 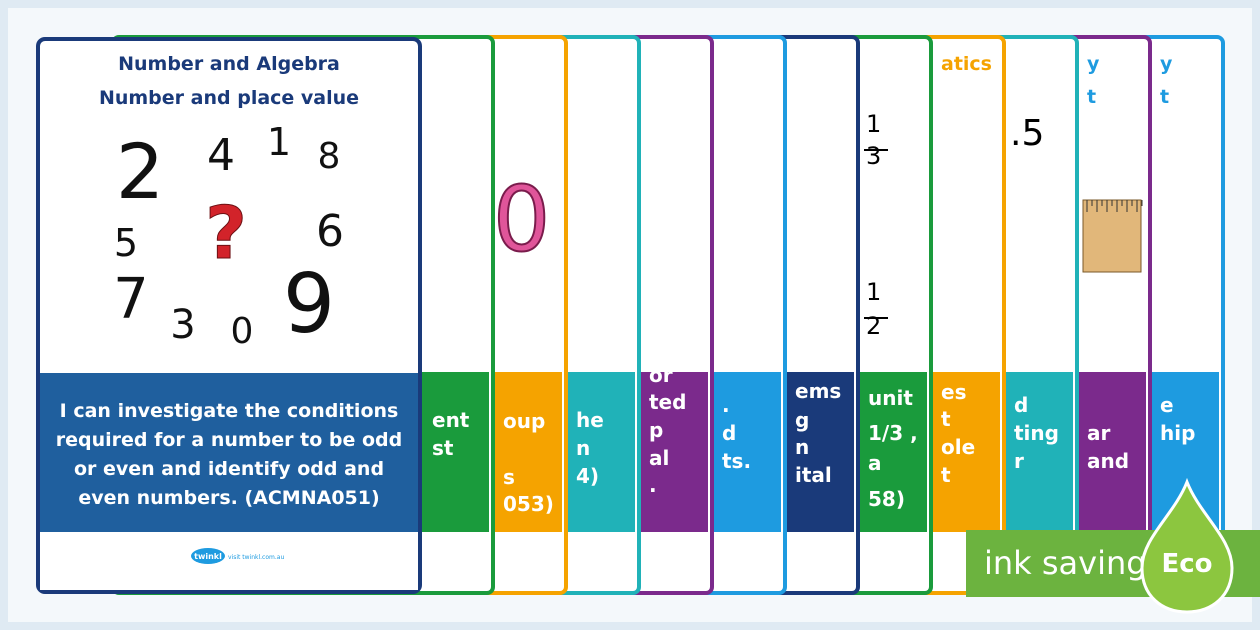 What do you see at coordinates (279, 142) in the screenshot?
I see `digit: 1` at bounding box center [279, 142].